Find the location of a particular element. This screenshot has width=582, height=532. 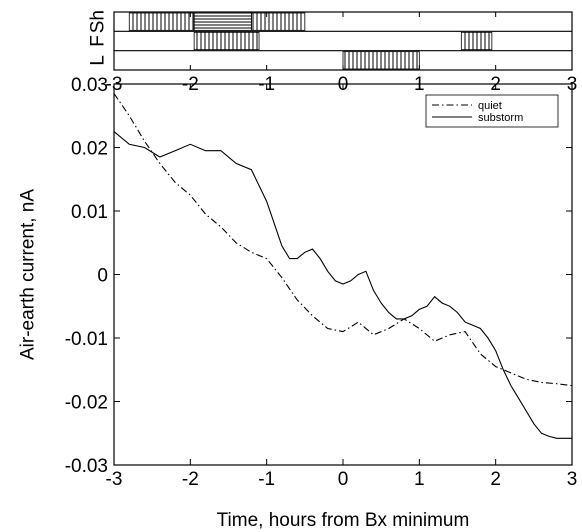

y-tick-label: -0.02 is located at coordinates (86, 403).